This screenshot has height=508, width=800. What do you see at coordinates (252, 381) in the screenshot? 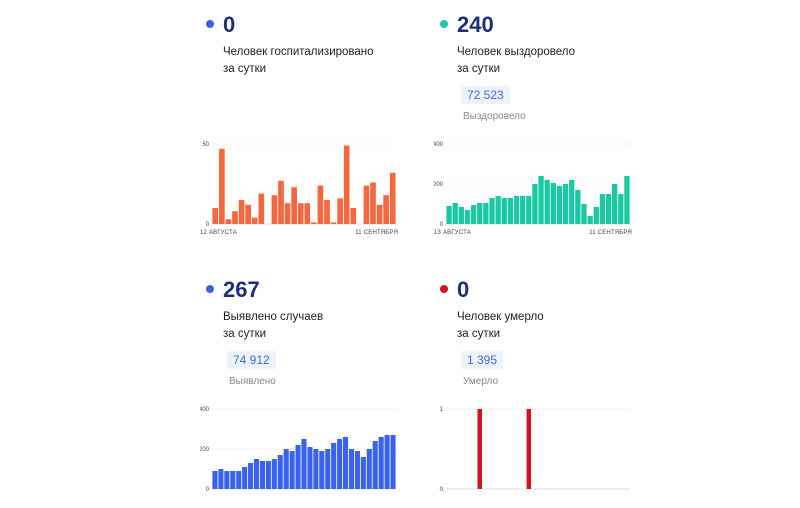
I see `total-label: Выявлено` at bounding box center [252, 381].